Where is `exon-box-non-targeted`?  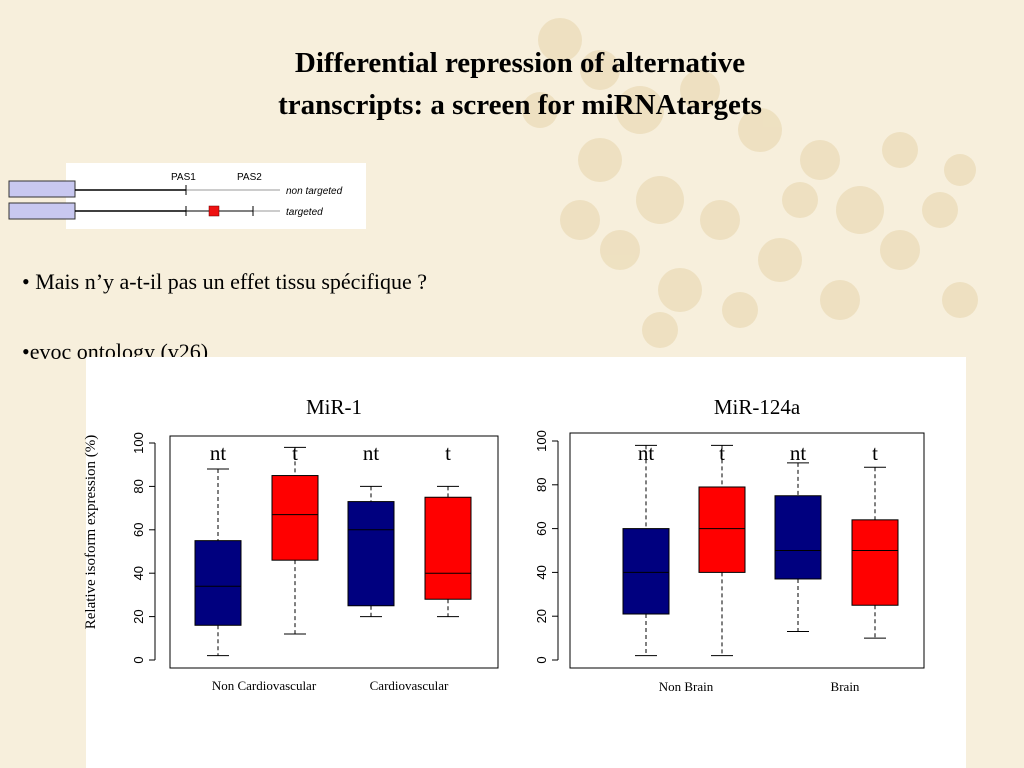
exon-box-non-targeted is located at coordinates (42, 189).